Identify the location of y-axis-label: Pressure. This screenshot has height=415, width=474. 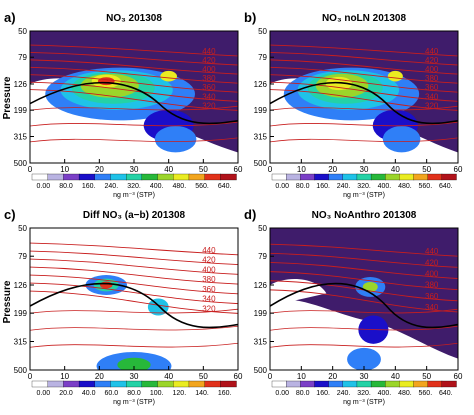
(7, 97).